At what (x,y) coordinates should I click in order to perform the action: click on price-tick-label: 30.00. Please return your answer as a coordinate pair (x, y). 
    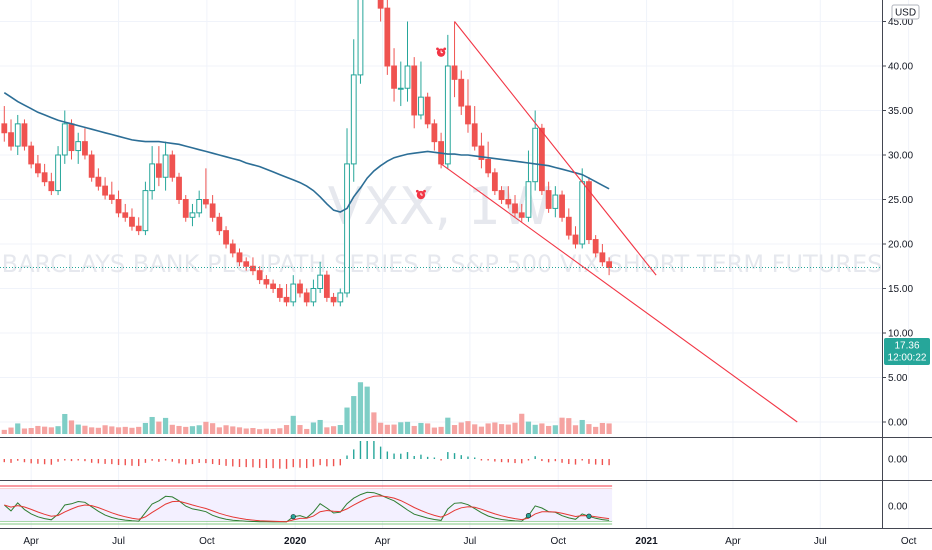
    Looking at the image, I should click on (900, 156).